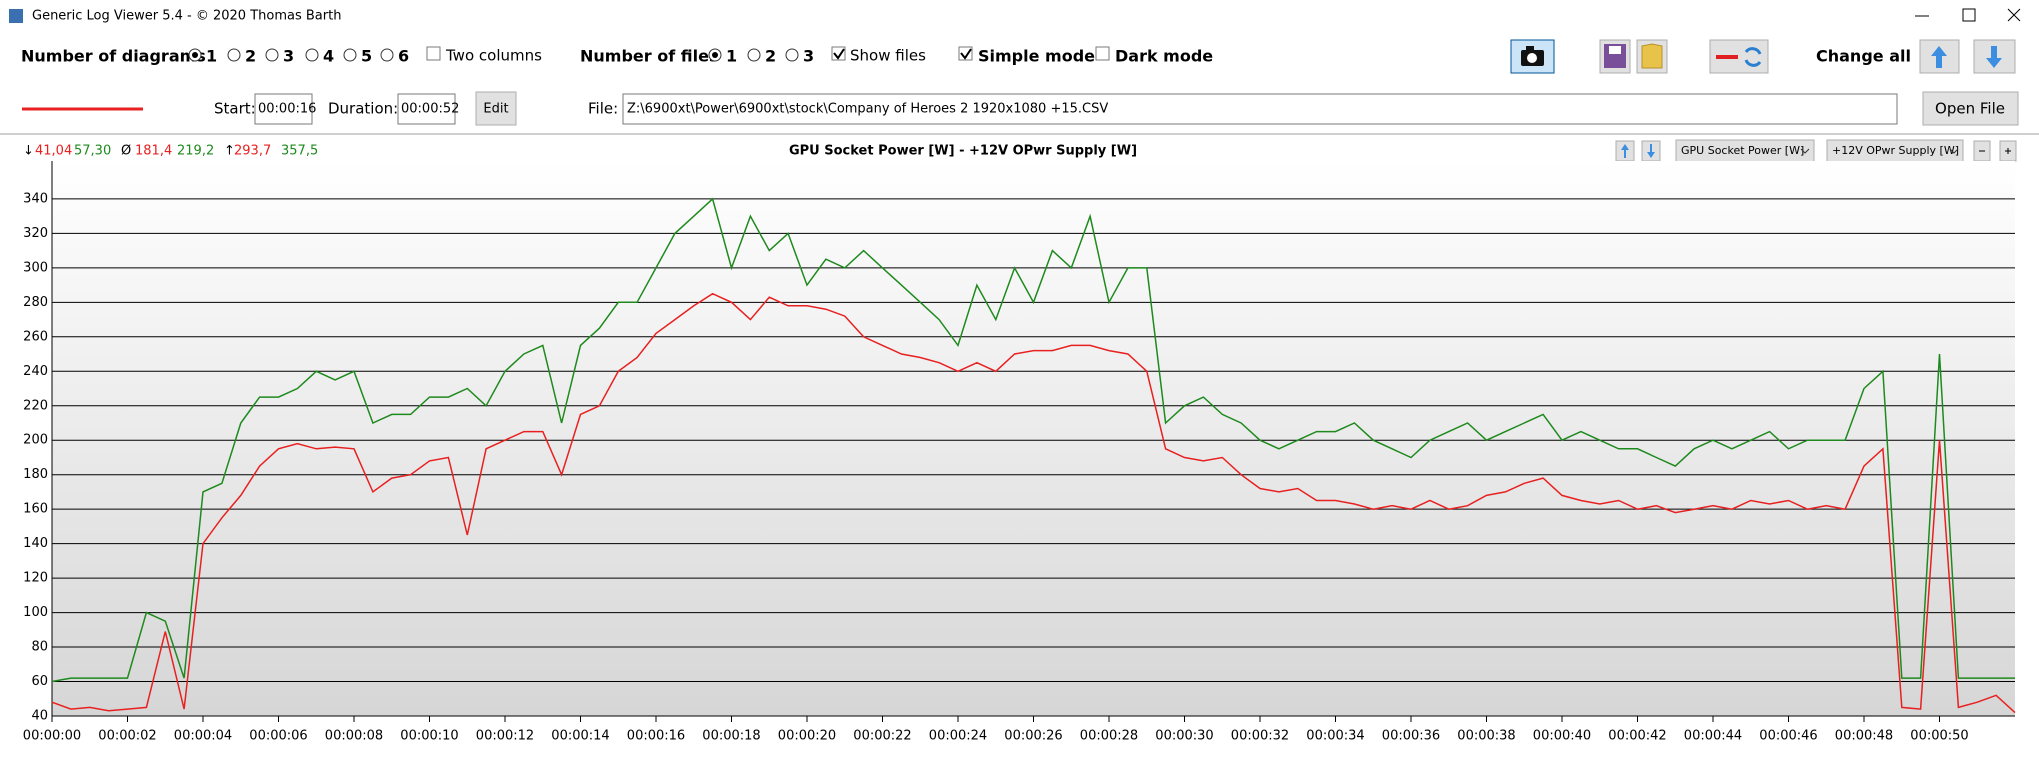 The image size is (2039, 761). What do you see at coordinates (1109, 736) in the screenshot?
I see `x-tick-label: 00:00:28` at bounding box center [1109, 736].